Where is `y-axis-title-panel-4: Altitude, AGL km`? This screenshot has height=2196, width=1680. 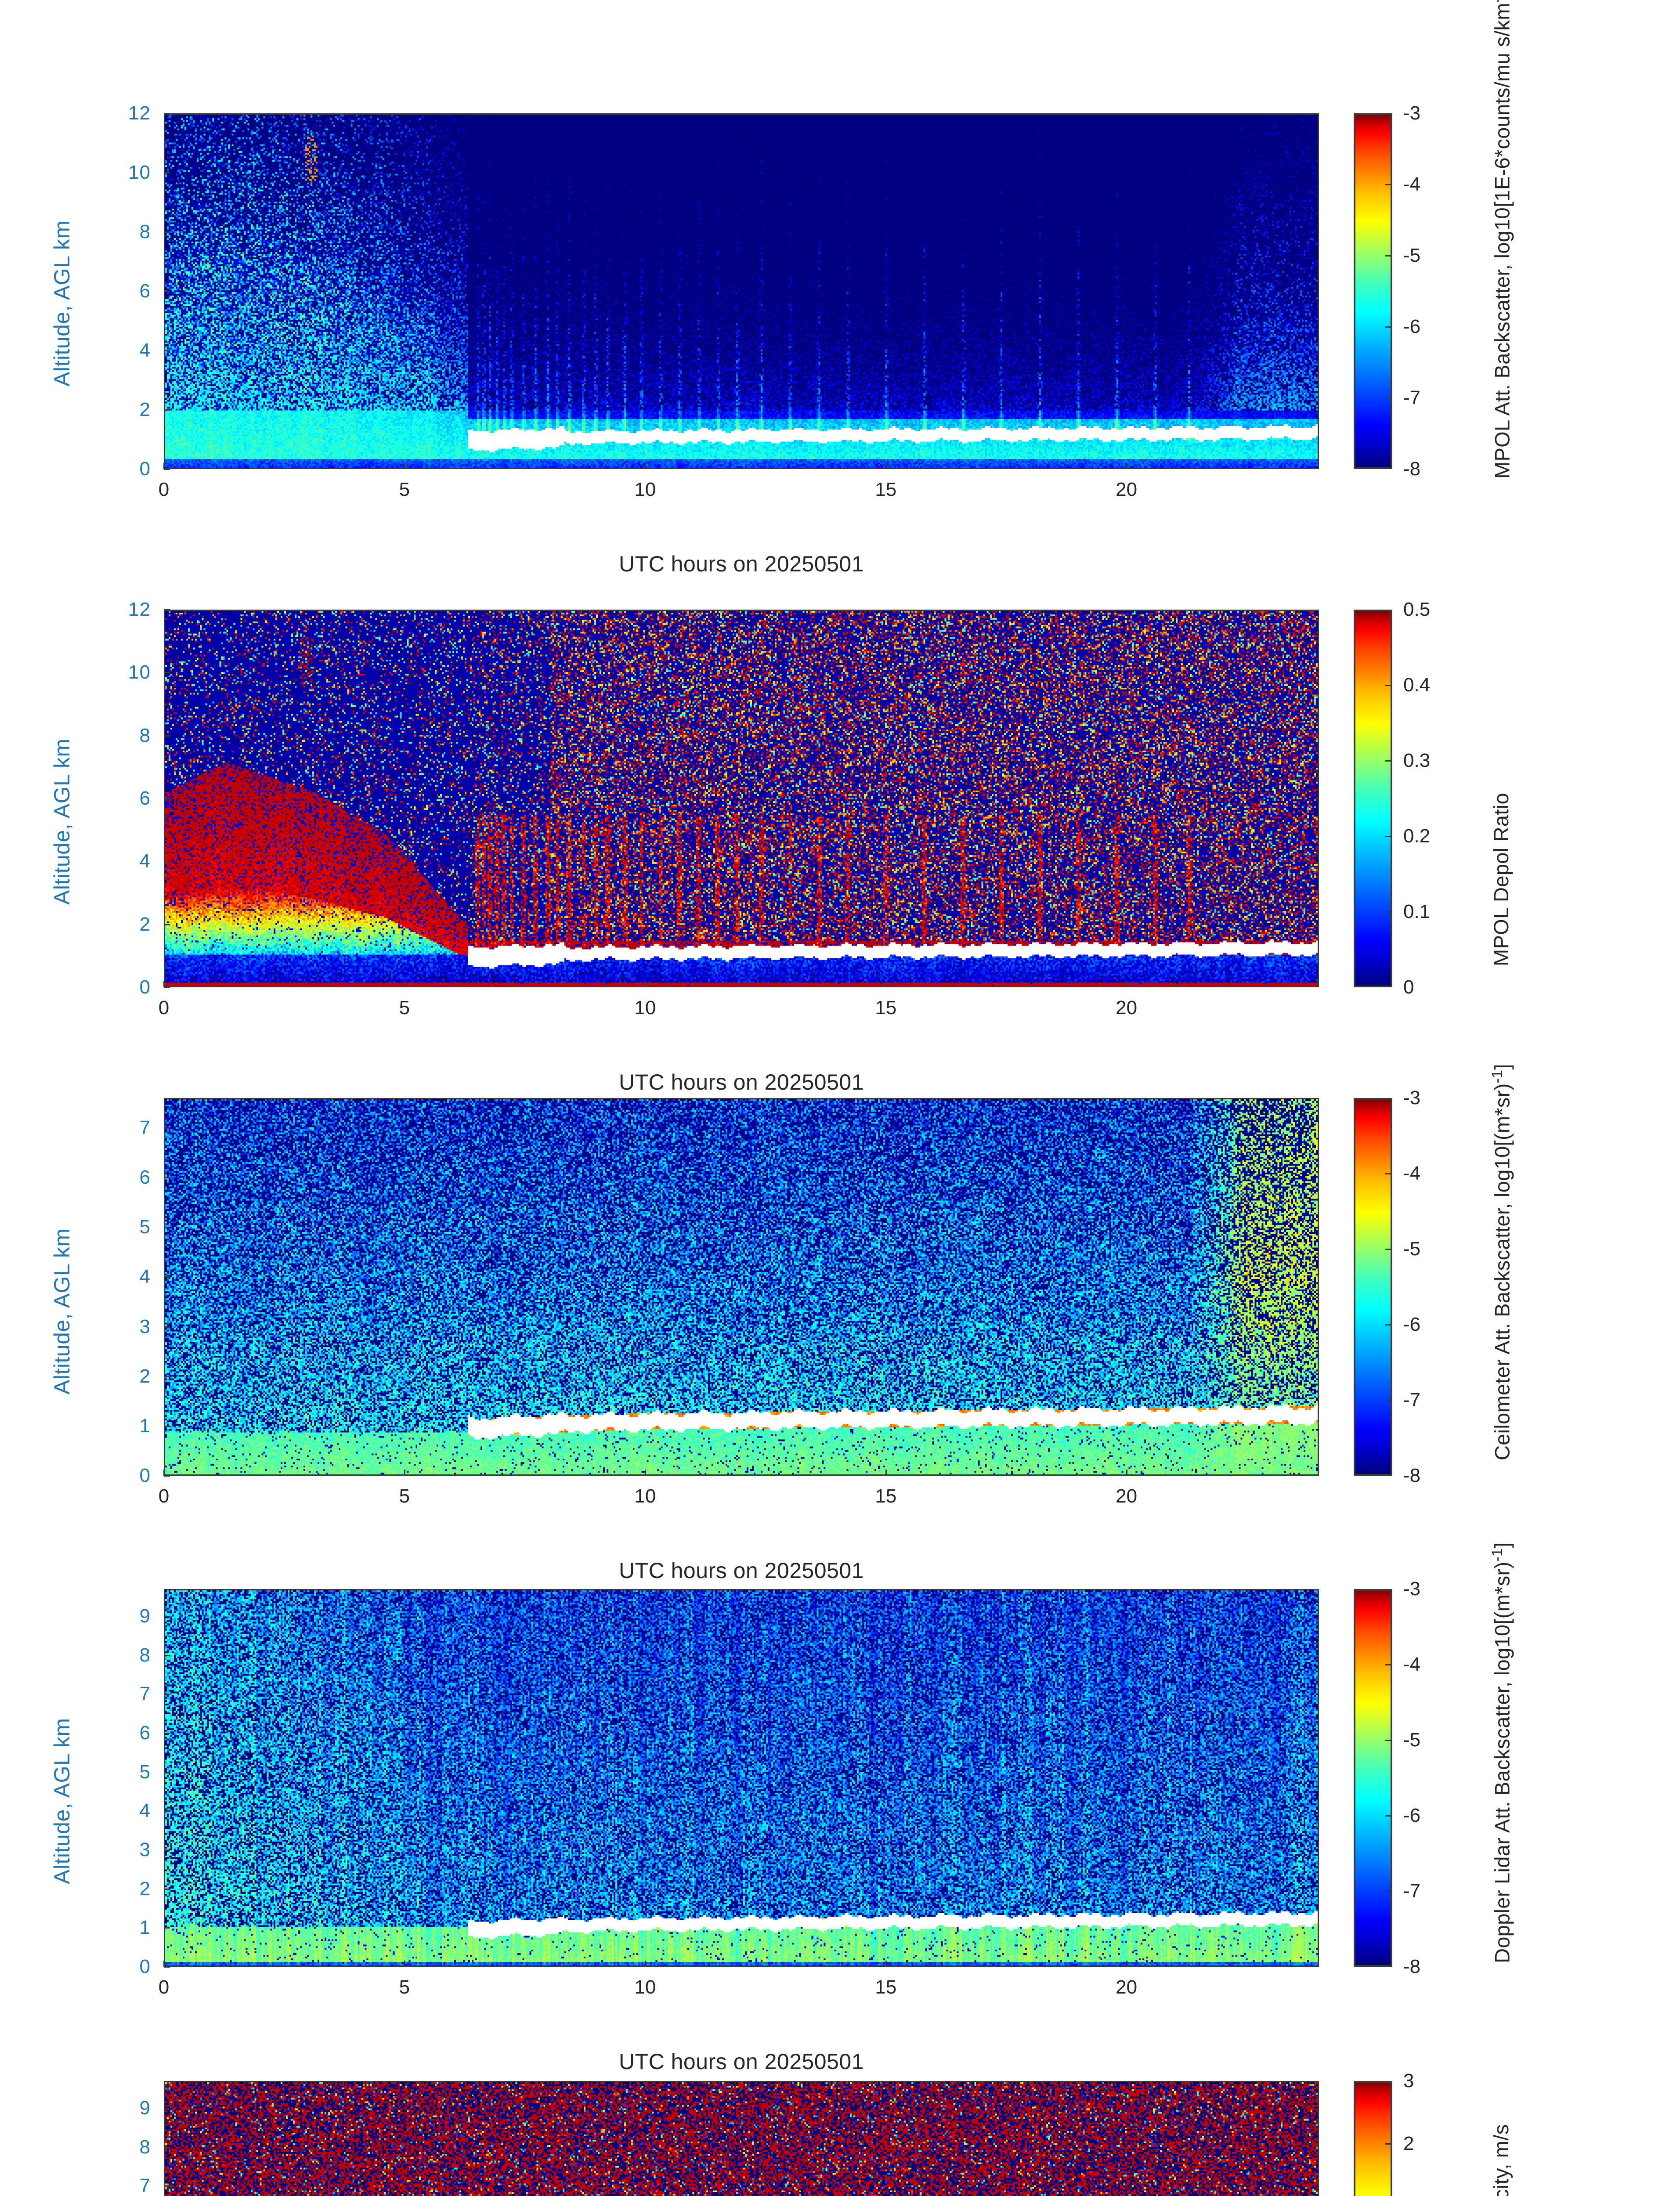
y-axis-title-panel-4: Altitude, AGL km is located at coordinates (62, 1801).